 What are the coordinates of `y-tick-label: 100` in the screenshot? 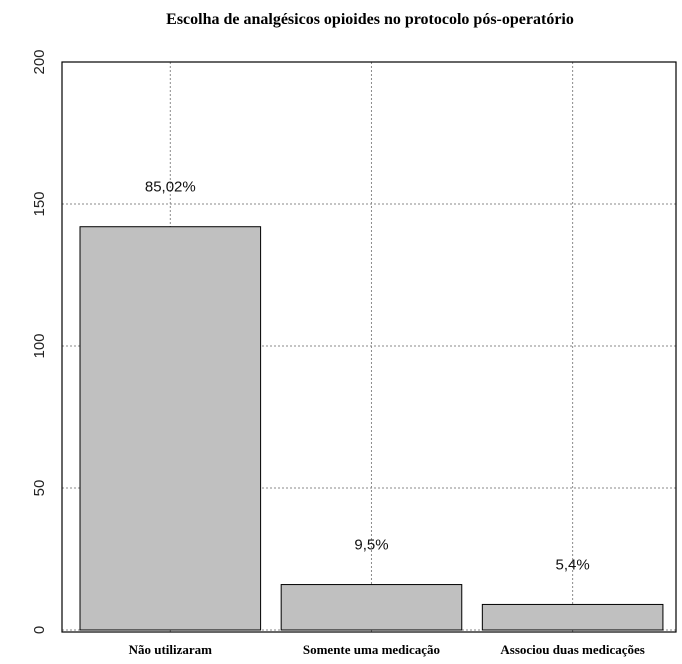 It's located at (39, 345).